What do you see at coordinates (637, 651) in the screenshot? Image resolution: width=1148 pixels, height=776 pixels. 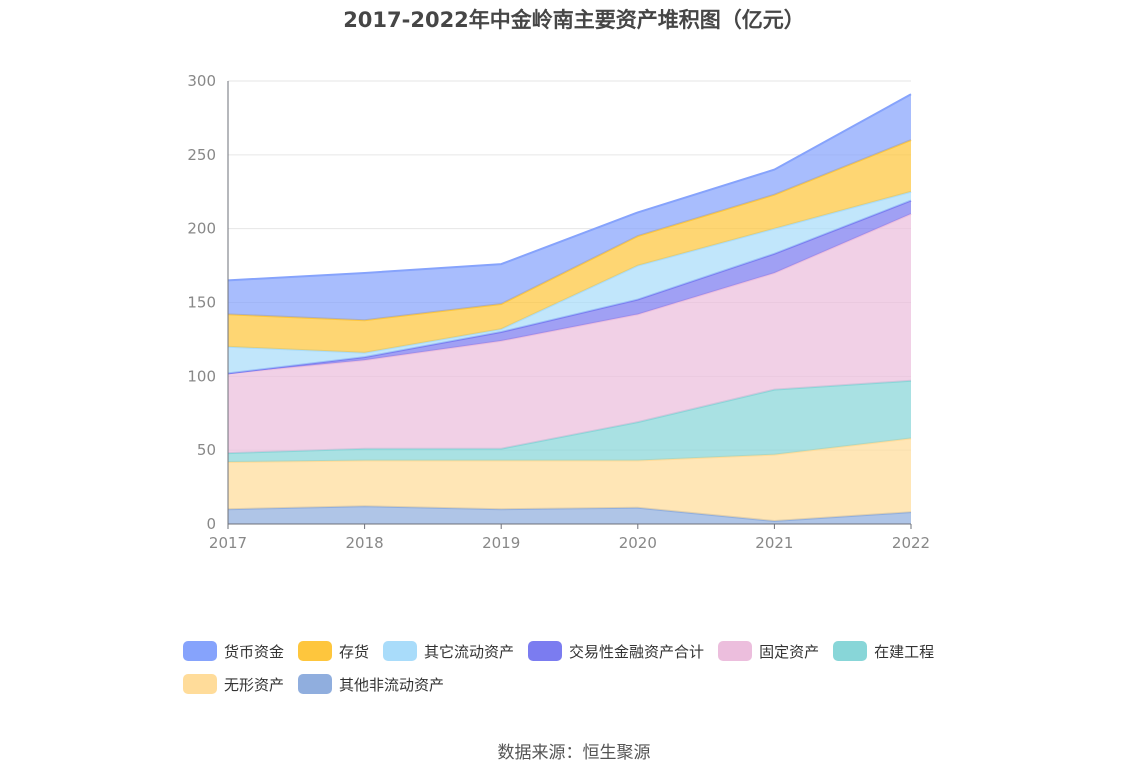 I see `legend-label: 交易性金融资产合计` at bounding box center [637, 651].